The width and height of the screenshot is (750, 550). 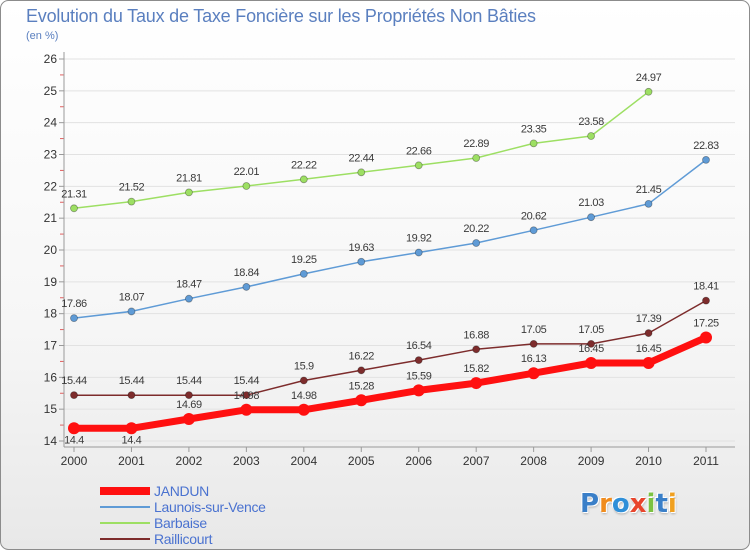 I want to click on legend-item-barbaise: Barbaise, so click(x=220, y=523).